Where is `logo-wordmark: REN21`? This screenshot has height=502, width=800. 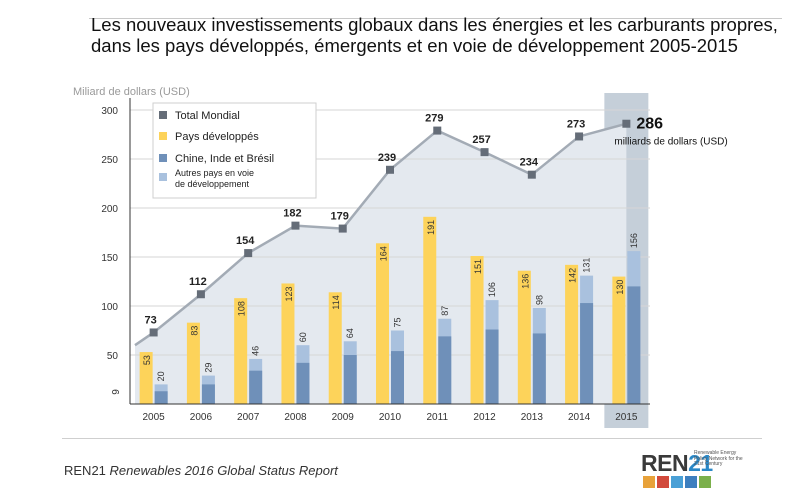 logo-wordmark: REN21 is located at coordinates (677, 463).